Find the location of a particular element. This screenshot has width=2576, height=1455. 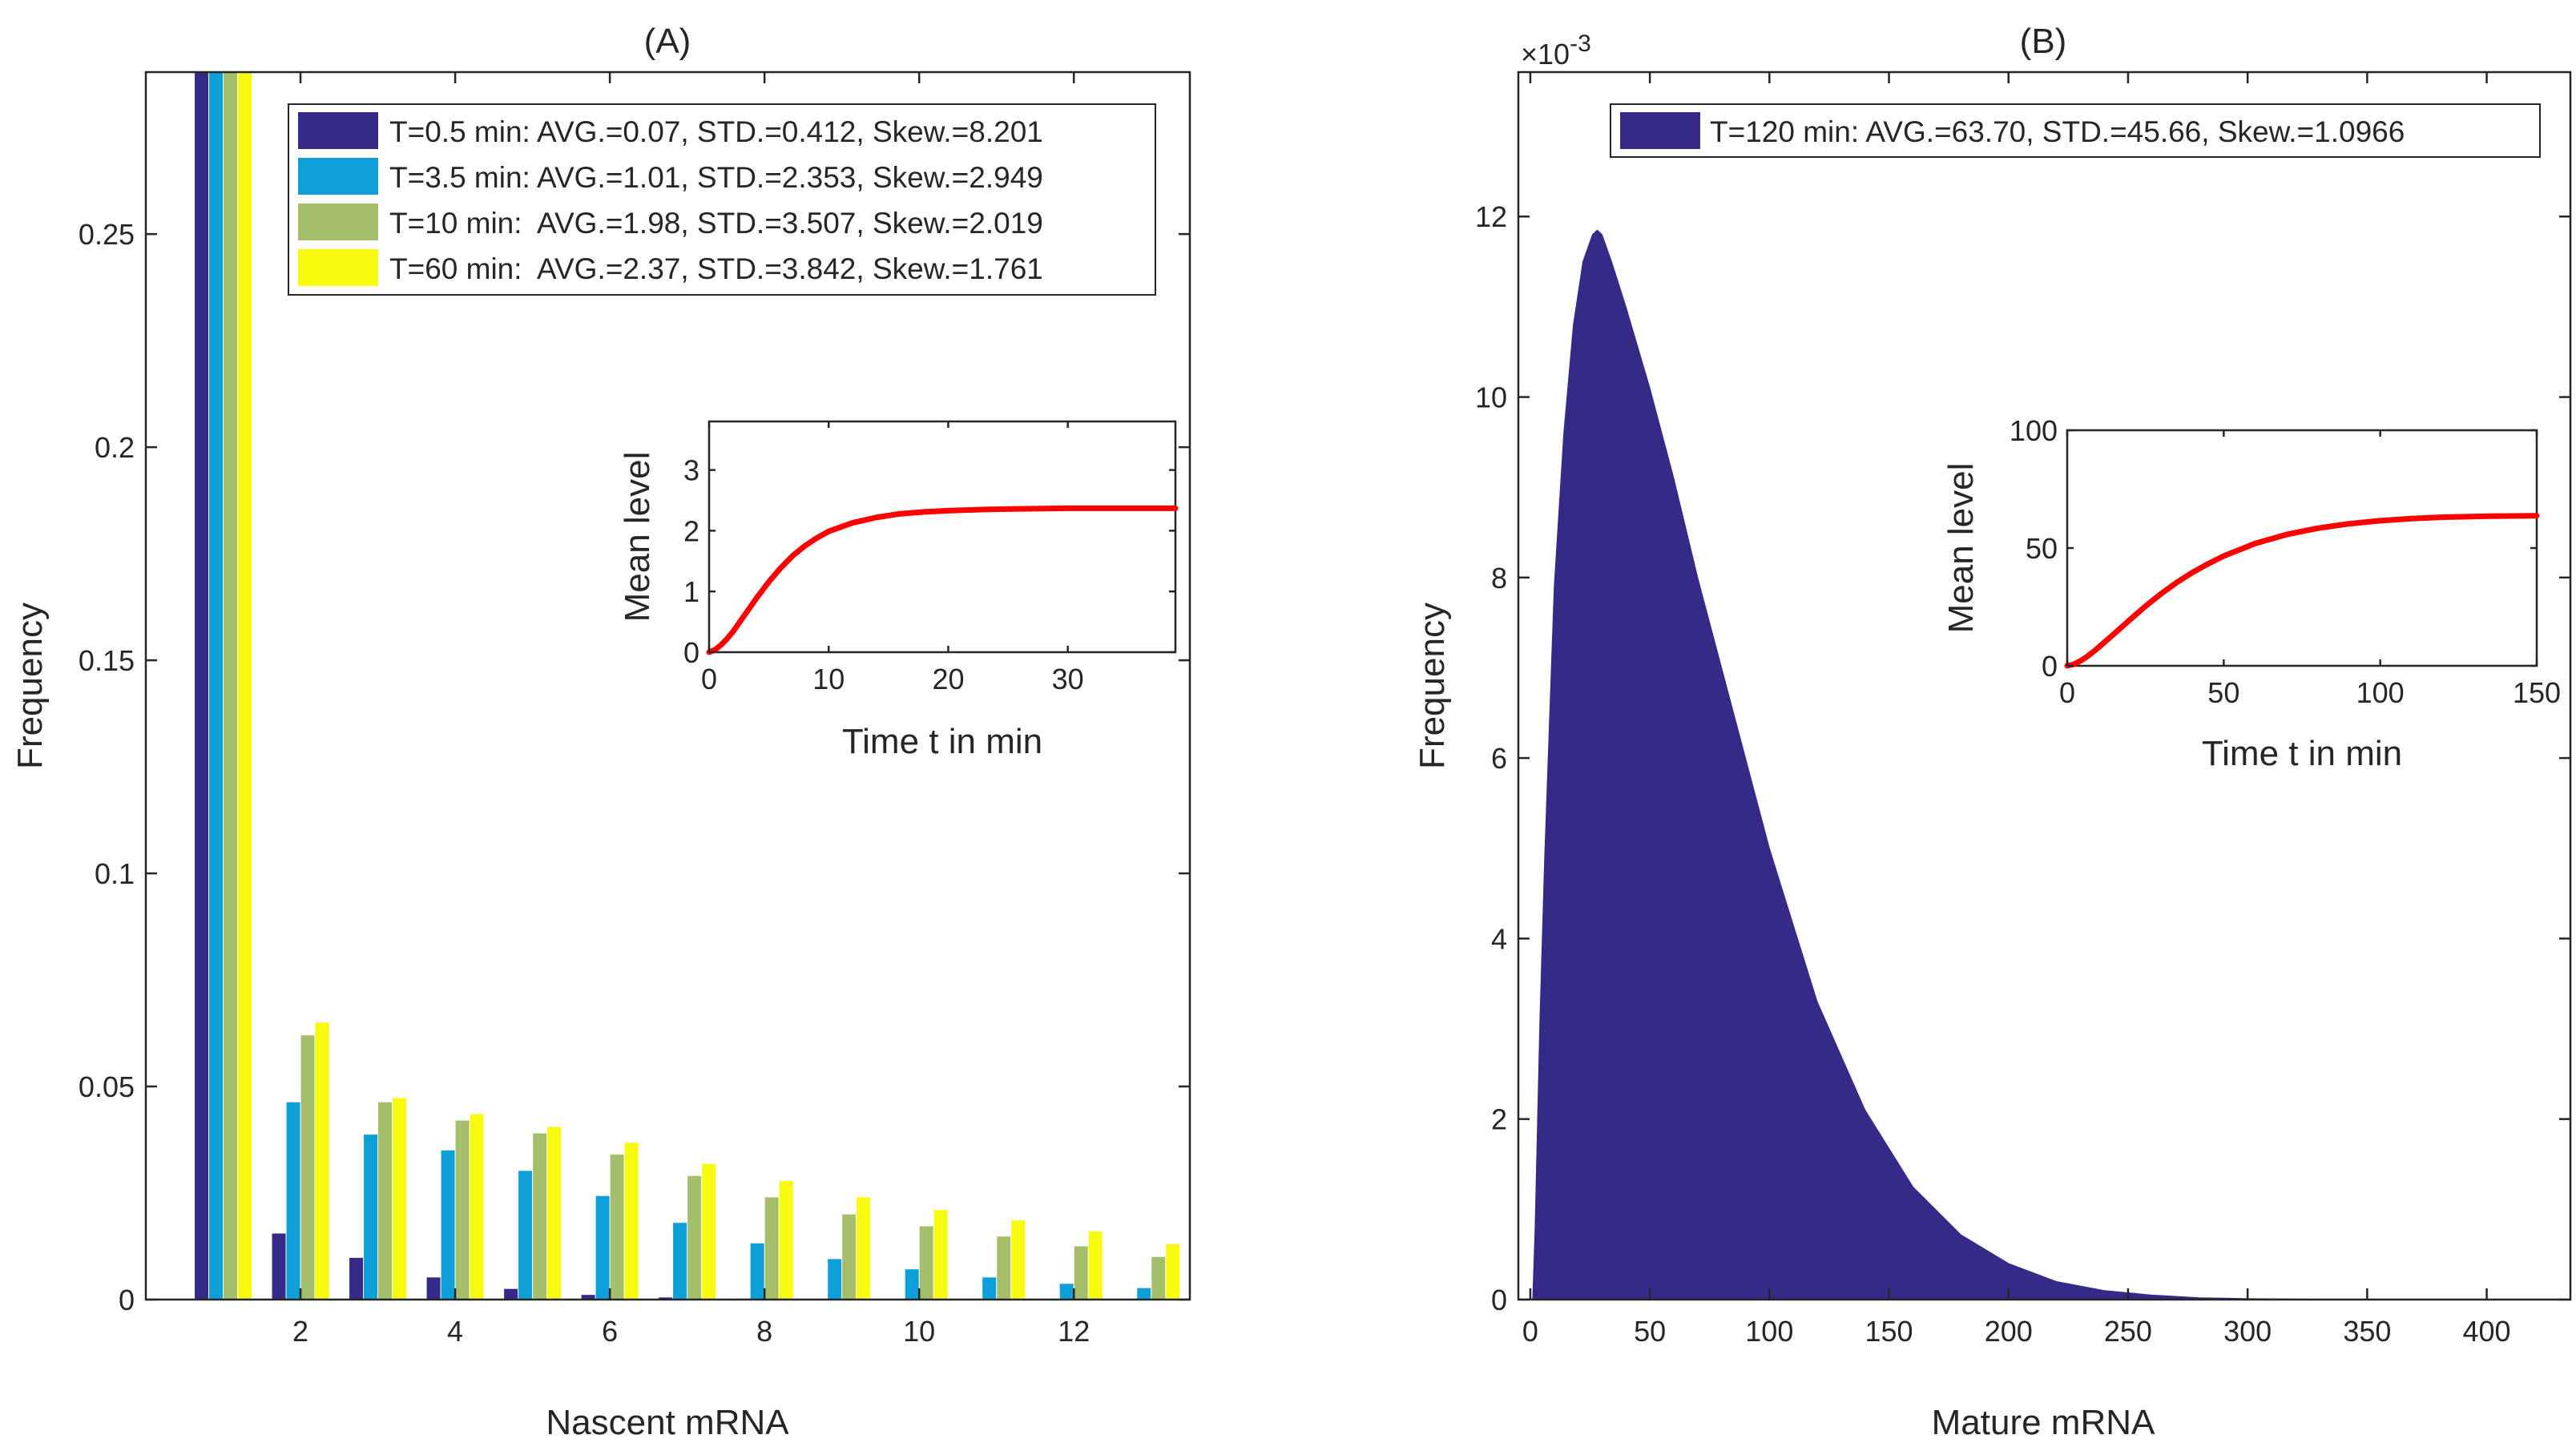

panel-a-inset-x-tick-label: 10 is located at coordinates (828, 679).